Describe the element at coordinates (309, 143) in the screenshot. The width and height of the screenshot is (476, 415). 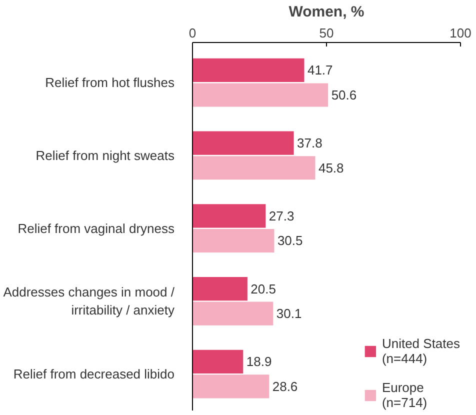
I see `data-label: 37.8` at that location.